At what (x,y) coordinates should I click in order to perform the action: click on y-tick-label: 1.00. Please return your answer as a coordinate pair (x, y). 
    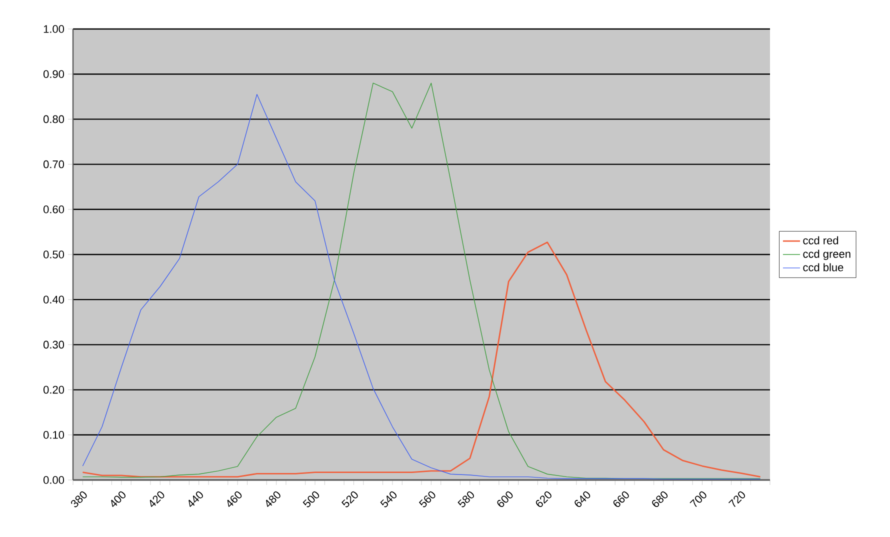
    Looking at the image, I should click on (54, 29).